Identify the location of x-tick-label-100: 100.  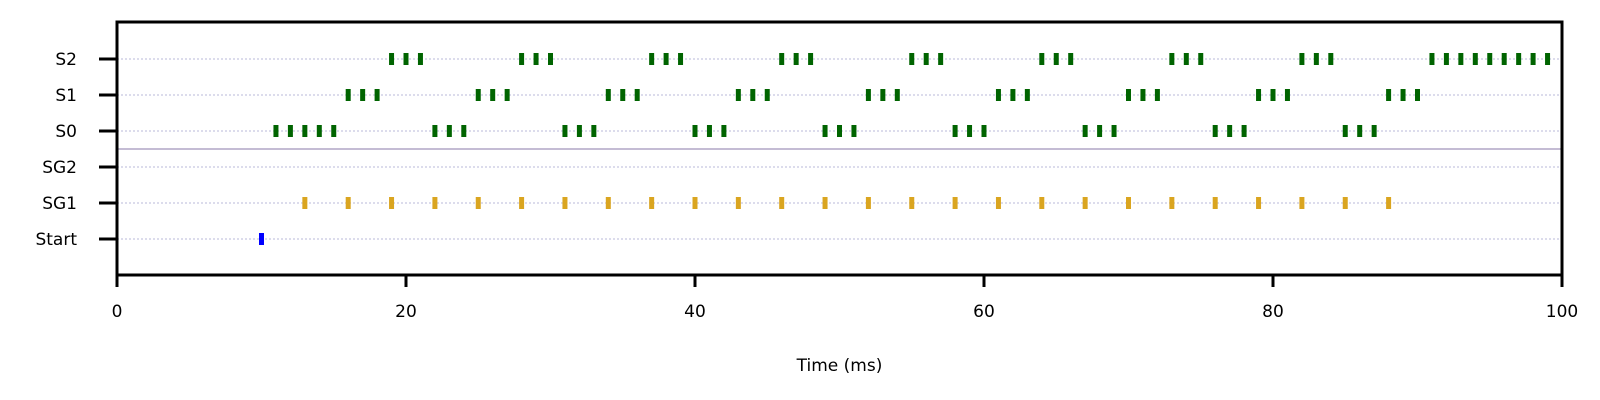
(1562, 312).